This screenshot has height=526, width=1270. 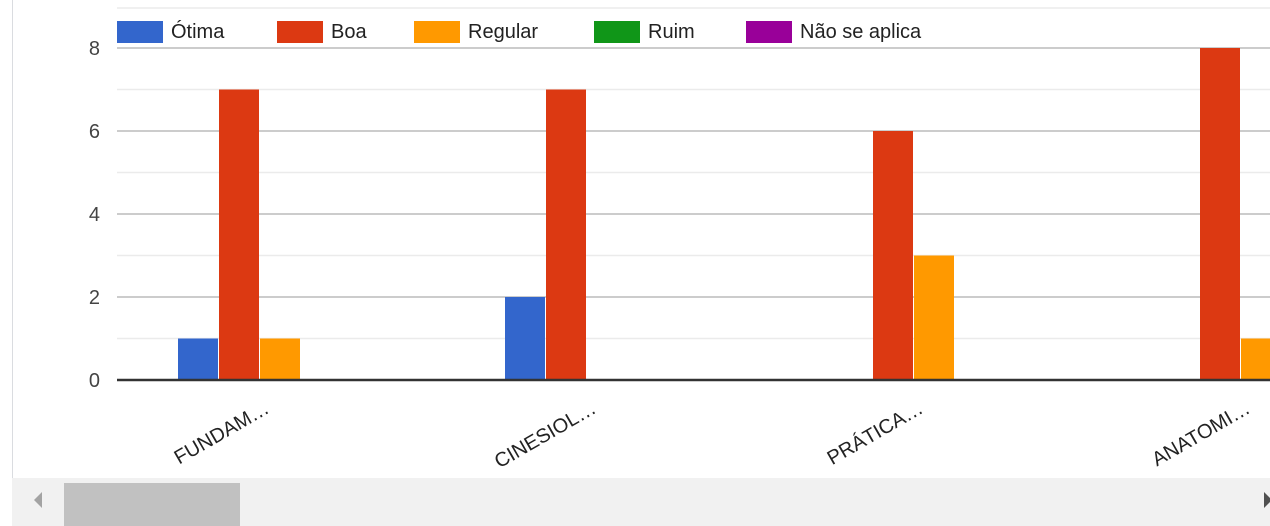 What do you see at coordinates (349, 31) in the screenshot?
I see `legend-label-boa: Boa` at bounding box center [349, 31].